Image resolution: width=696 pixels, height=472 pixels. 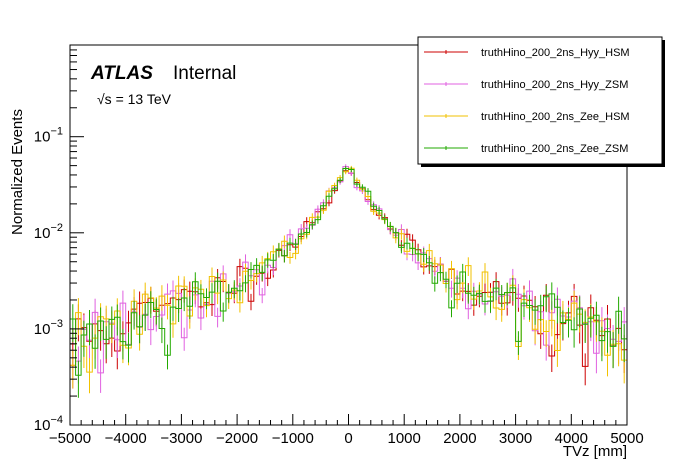 I want to click on x-tick-label: 4000, so click(x=571, y=438).